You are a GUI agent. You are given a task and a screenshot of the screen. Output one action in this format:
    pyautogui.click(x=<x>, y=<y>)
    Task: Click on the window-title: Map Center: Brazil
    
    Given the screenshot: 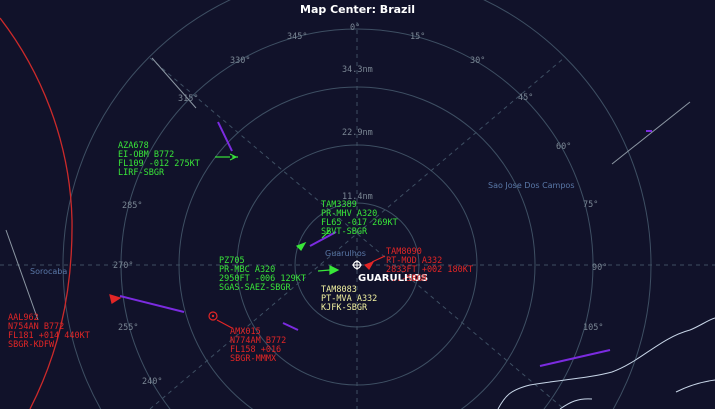 What is the action you would take?
    pyautogui.click(x=357, y=9)
    